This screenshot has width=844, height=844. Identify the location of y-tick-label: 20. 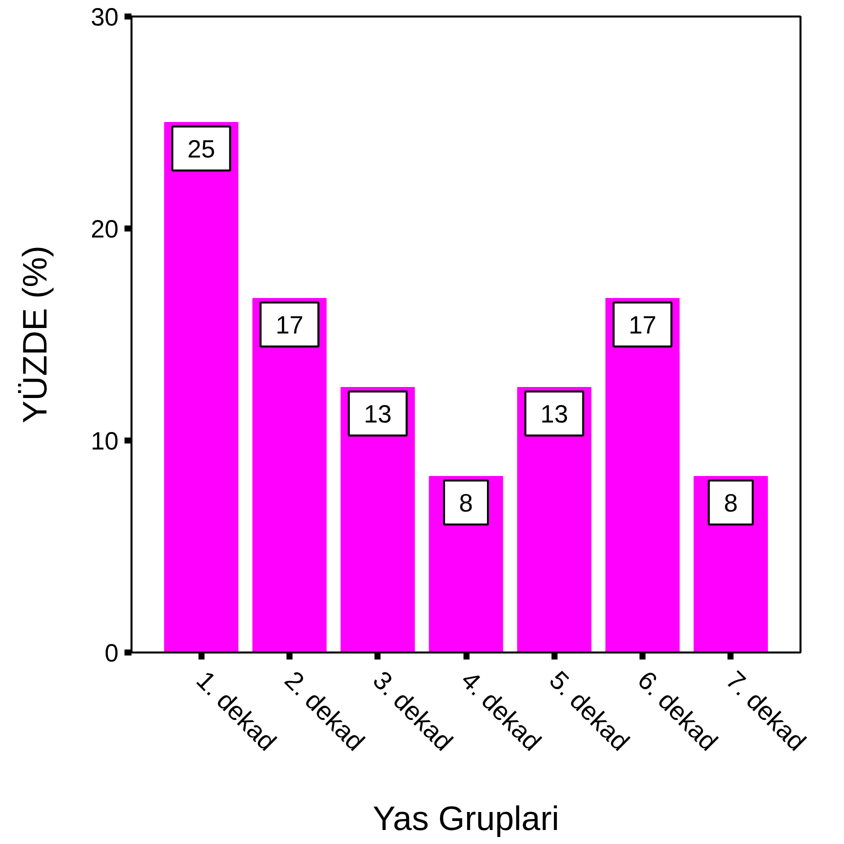
(104, 230).